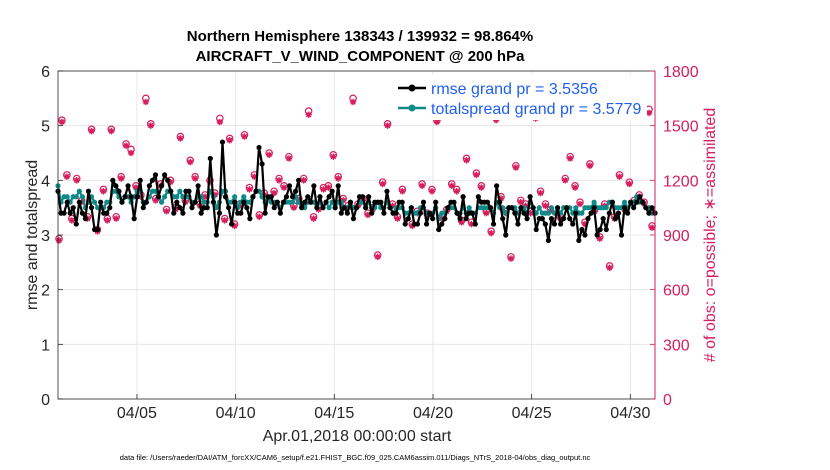 Image resolution: width=830 pixels, height=470 pixels. Describe the element at coordinates (412, 88) in the screenshot. I see `legend-rmse-marker` at that location.